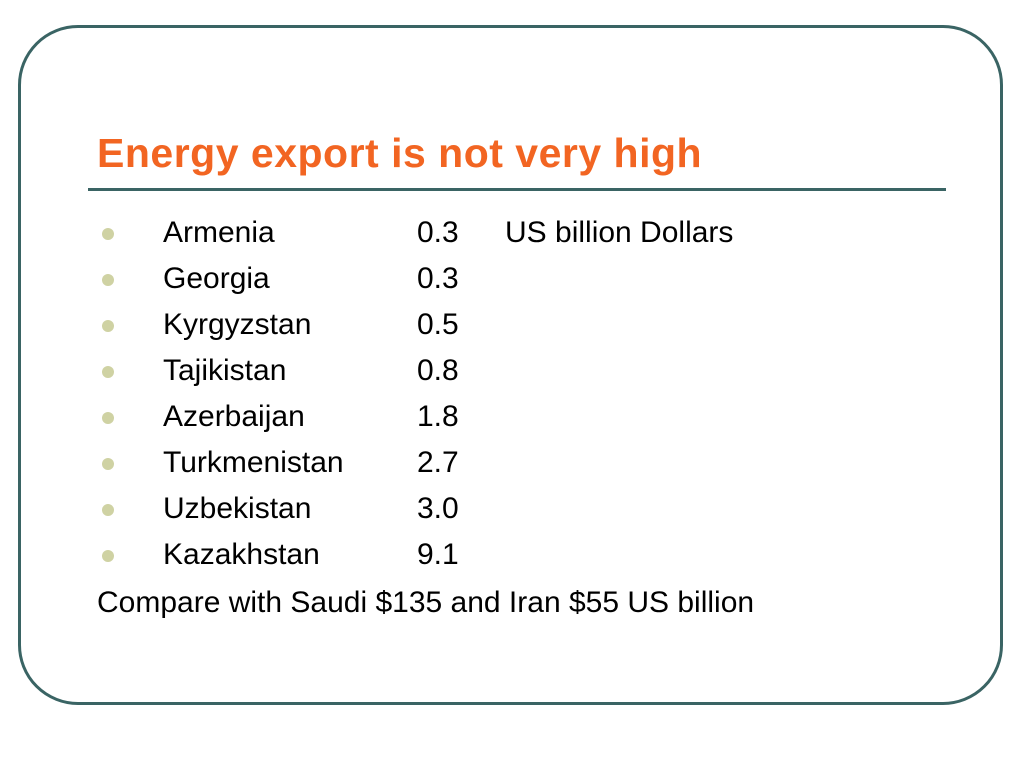 The width and height of the screenshot is (1024, 768). I want to click on country-name: Uzbekistan, so click(237, 508).